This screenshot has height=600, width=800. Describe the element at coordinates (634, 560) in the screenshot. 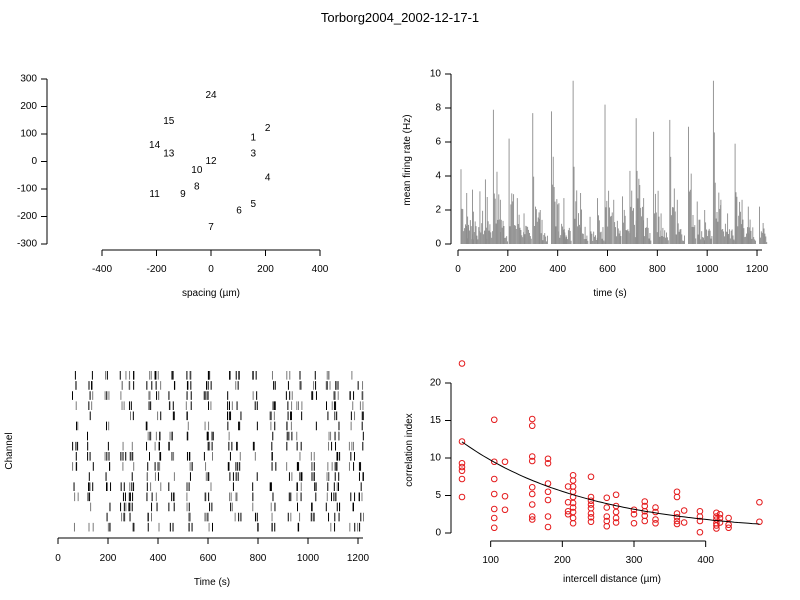

I see `x-tick-label: 300` at that location.